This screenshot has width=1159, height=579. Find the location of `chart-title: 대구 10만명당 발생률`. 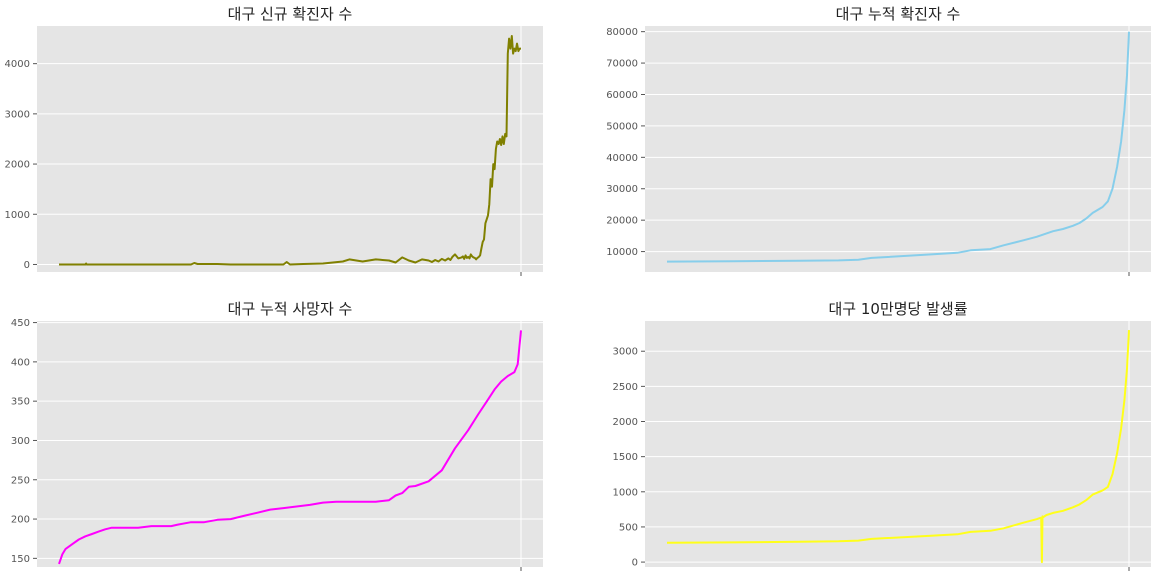

chart-title: 대구 10만명당 발생률 is located at coordinates (897, 309).